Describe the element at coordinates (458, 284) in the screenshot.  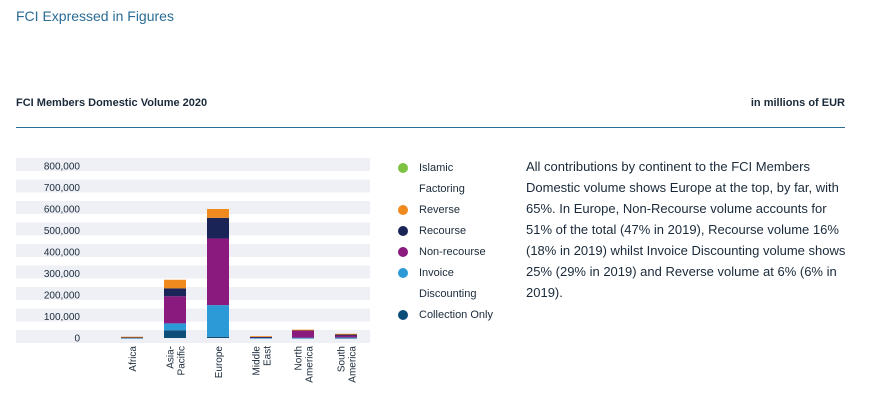
I see `legend-item: Invoice Discounting` at that location.